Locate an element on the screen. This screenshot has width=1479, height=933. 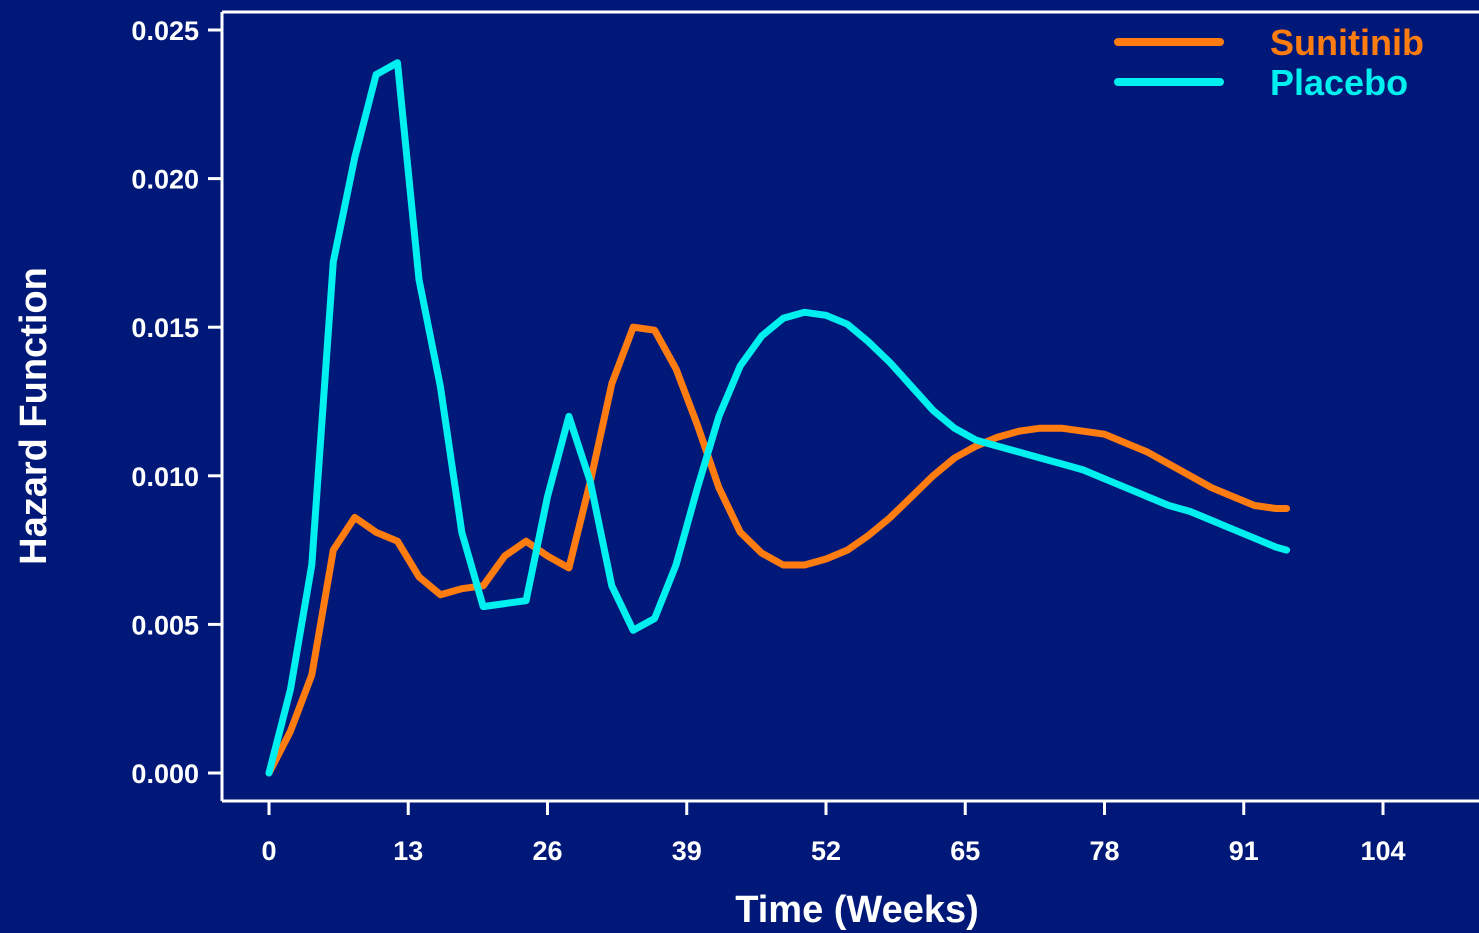
y-tick-label: 0.005 is located at coordinates (165, 625).